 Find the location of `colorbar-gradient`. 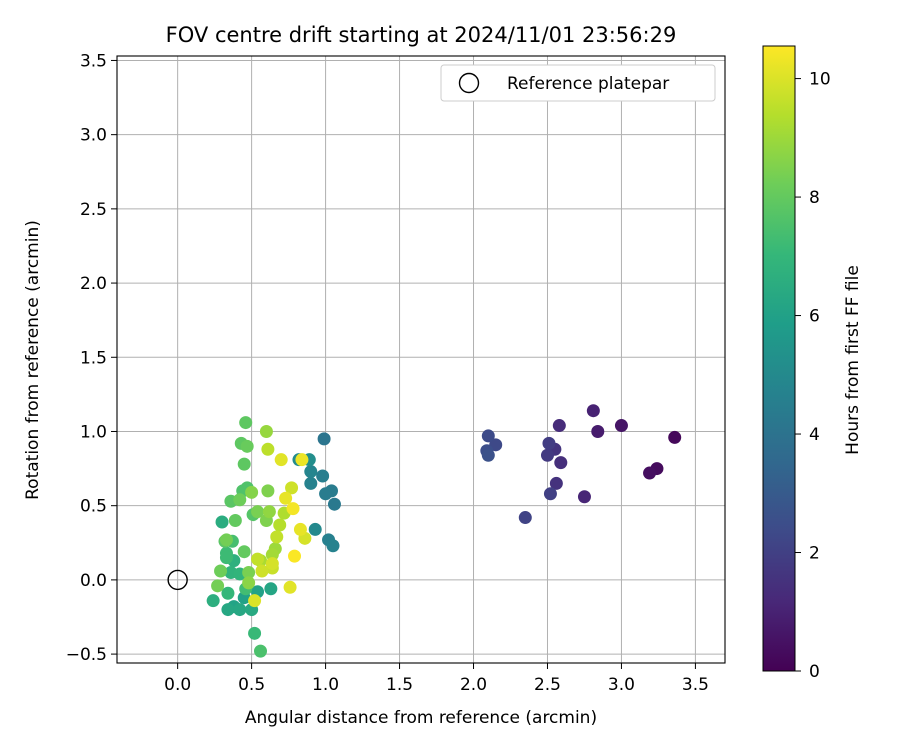

colorbar-gradient is located at coordinates (779, 358).